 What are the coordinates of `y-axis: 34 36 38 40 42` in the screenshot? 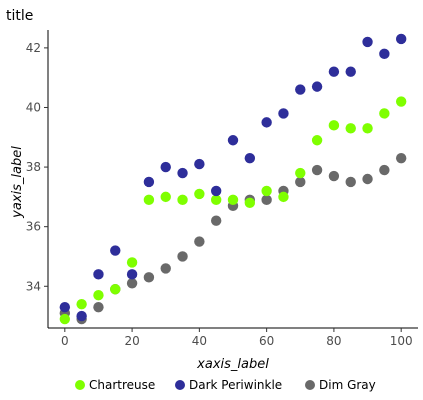 It's located at (37, 179).